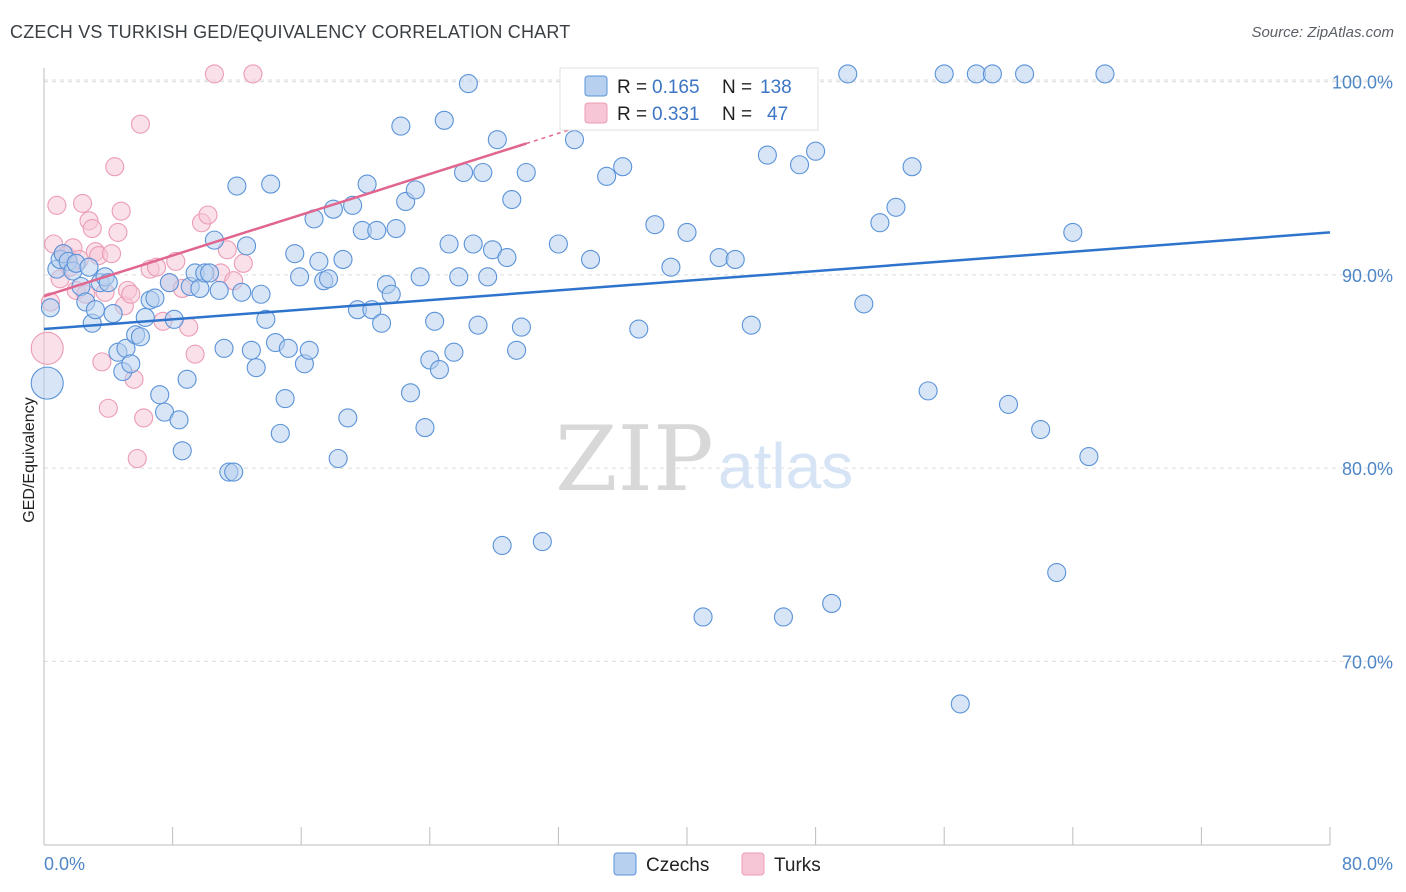 The width and height of the screenshot is (1406, 892). Describe the element at coordinates (1362, 373) in the screenshot. I see `y-tick-labels: 100.0% 90.0% 80.0% 70.0%` at that location.